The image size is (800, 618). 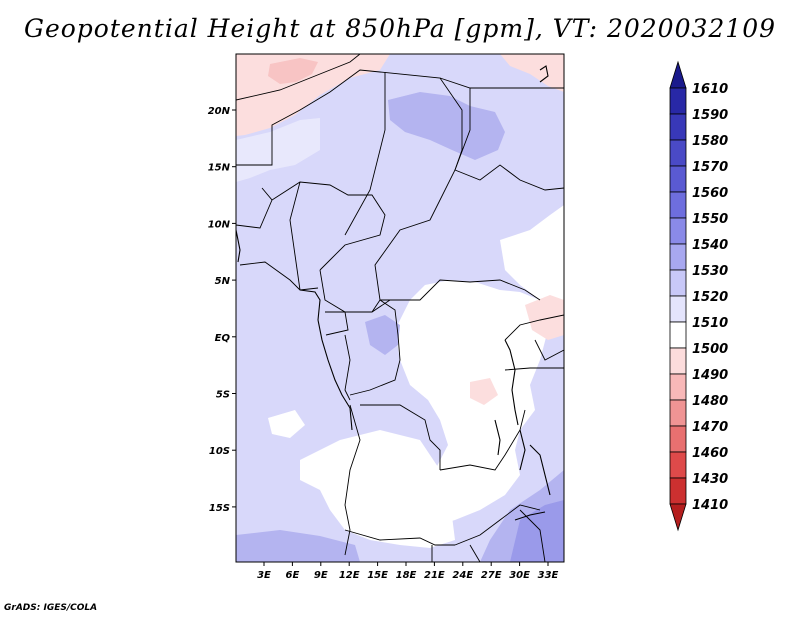 I want to click on field-mid-southwest, so click(x=298, y=546).